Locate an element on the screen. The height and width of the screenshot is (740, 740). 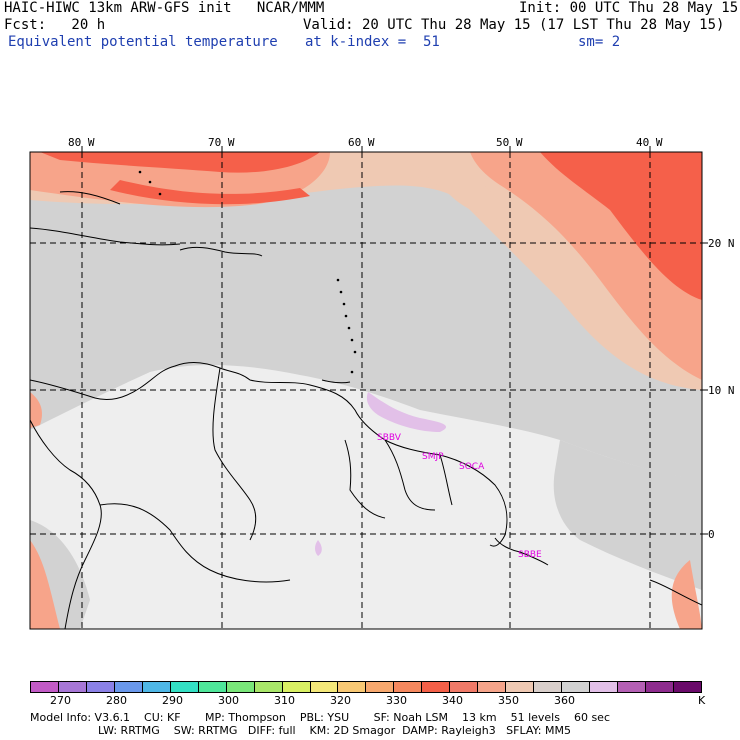
colorbar-tick-label: 290 is located at coordinates (172, 700).